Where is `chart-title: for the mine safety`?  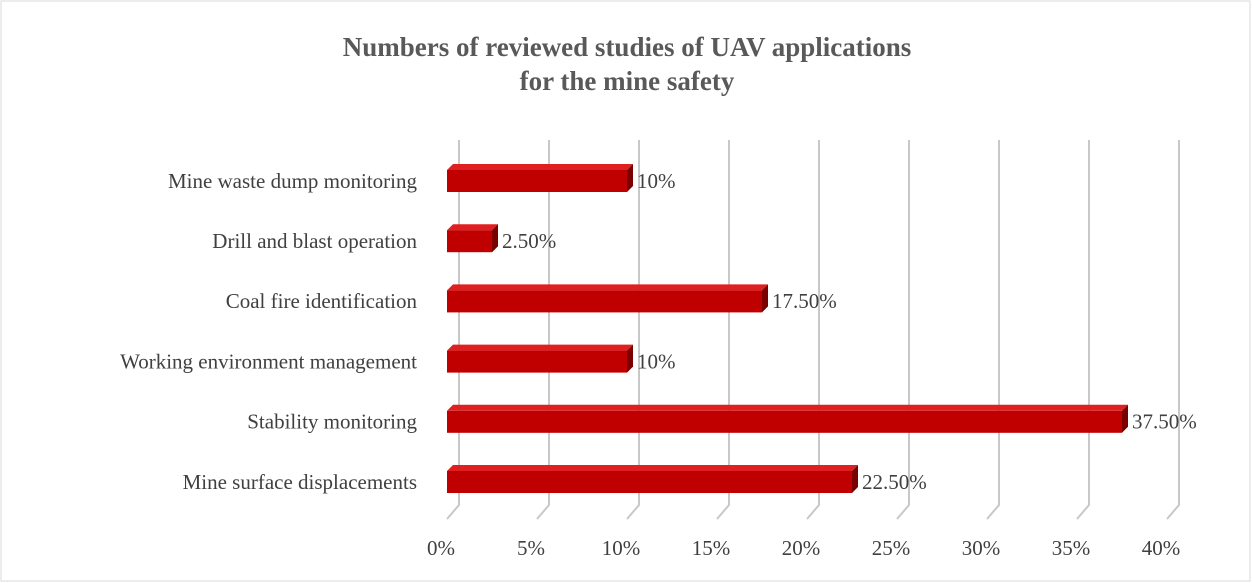
chart-title: for the mine safety is located at coordinates (627, 81).